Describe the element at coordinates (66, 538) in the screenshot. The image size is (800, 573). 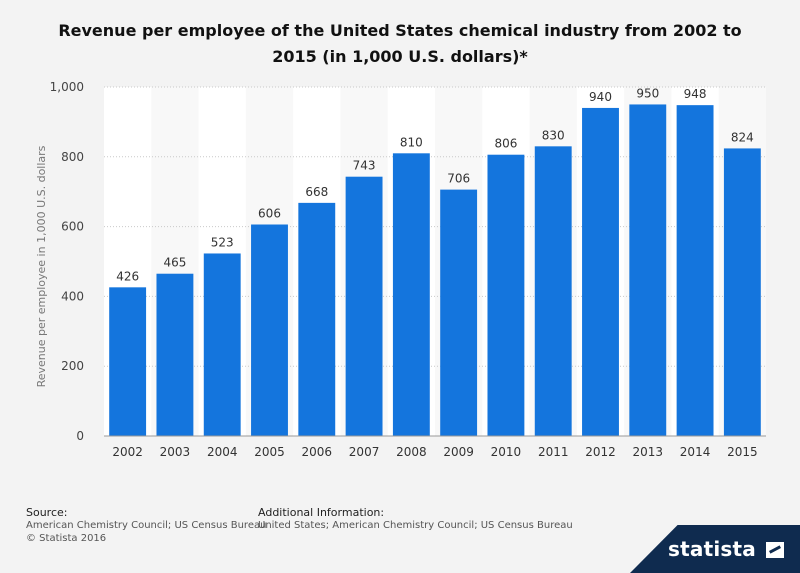
I see `copyright-text: © Statista 2016` at that location.